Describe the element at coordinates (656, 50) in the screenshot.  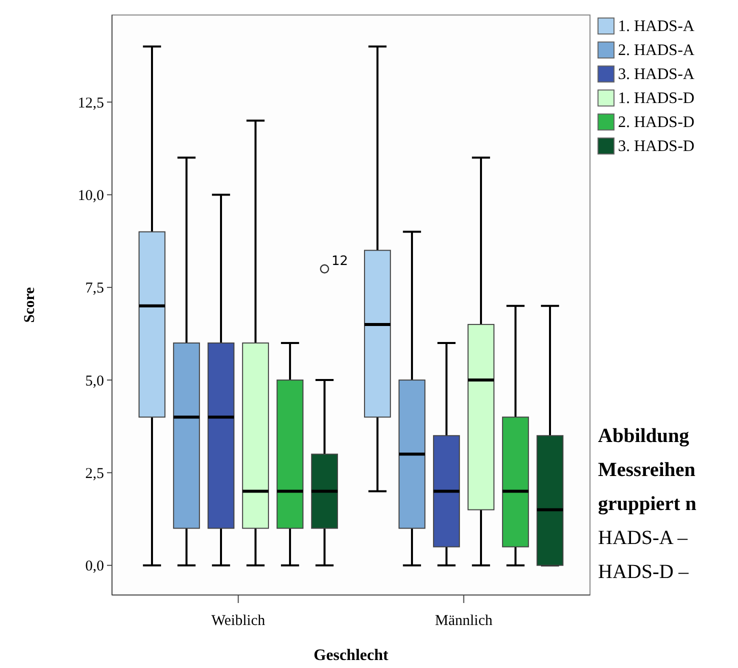
I see `legend-label: 2. HADS-A` at that location.